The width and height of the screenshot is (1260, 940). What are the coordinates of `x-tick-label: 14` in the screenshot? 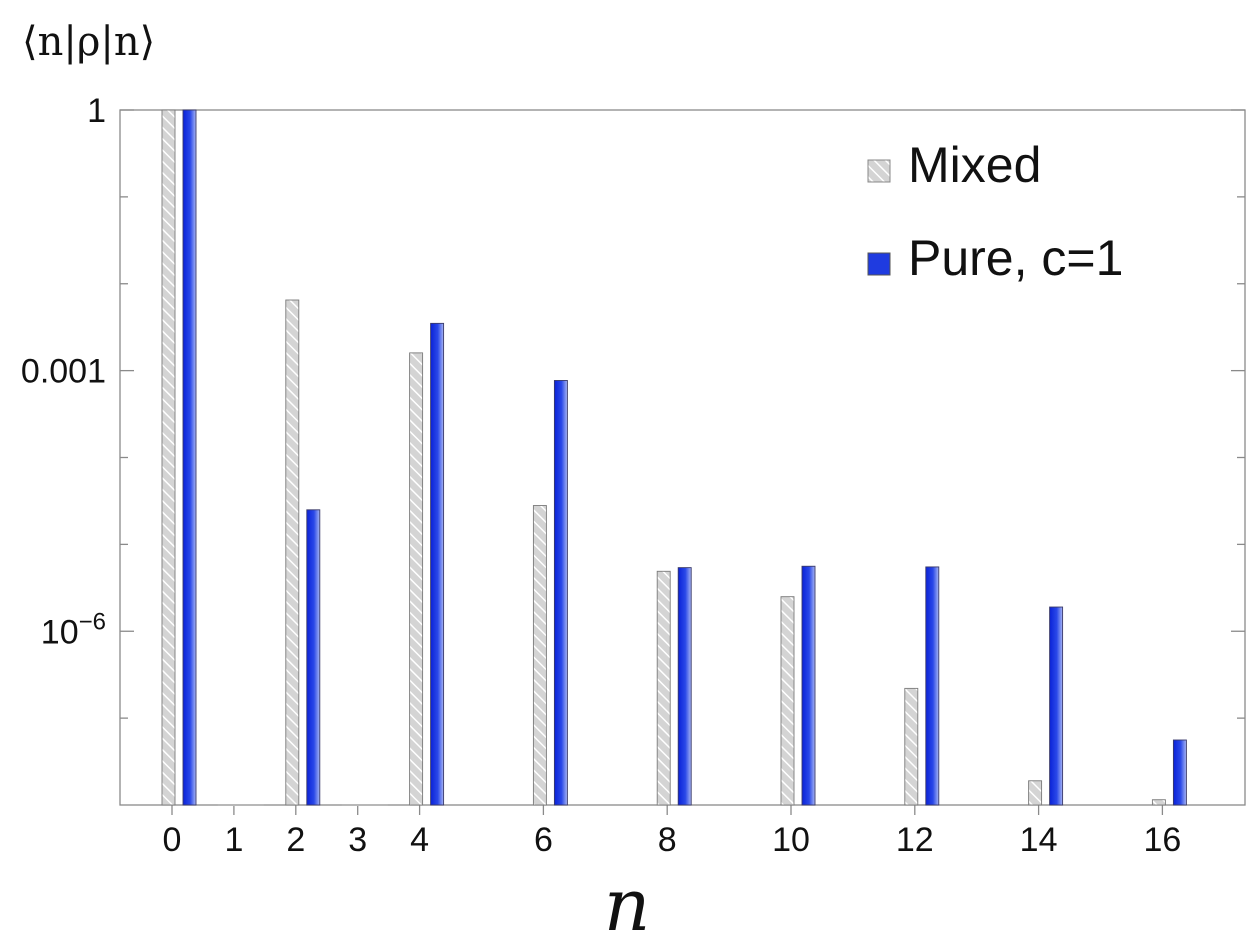 It's located at (1039, 840).